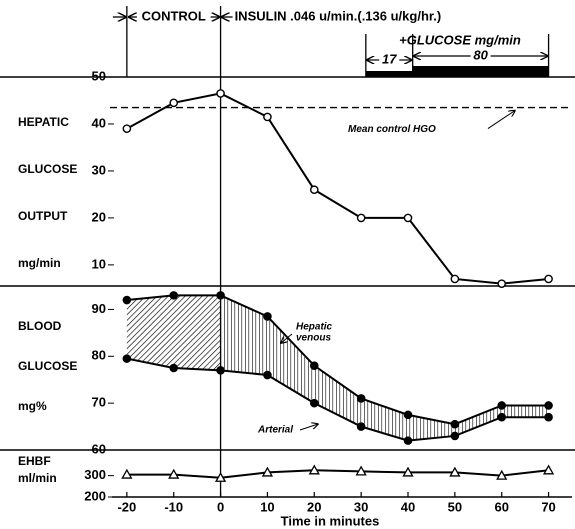  What do you see at coordinates (389, 58) in the screenshot?
I see `infusion-rate: 17` at bounding box center [389, 58].